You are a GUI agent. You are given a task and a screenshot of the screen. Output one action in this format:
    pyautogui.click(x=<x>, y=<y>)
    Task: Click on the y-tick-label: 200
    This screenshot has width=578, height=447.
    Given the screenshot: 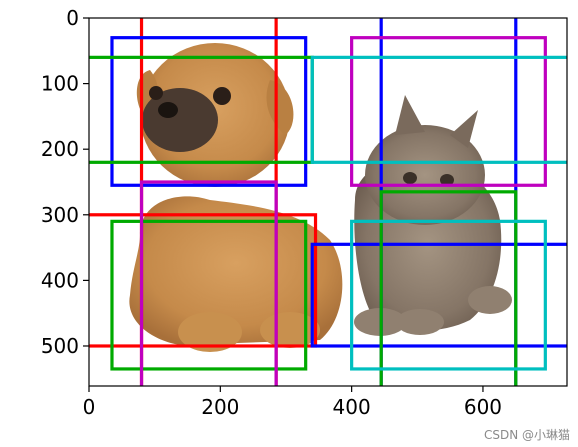 What is the action you would take?
    pyautogui.click(x=60, y=149)
    